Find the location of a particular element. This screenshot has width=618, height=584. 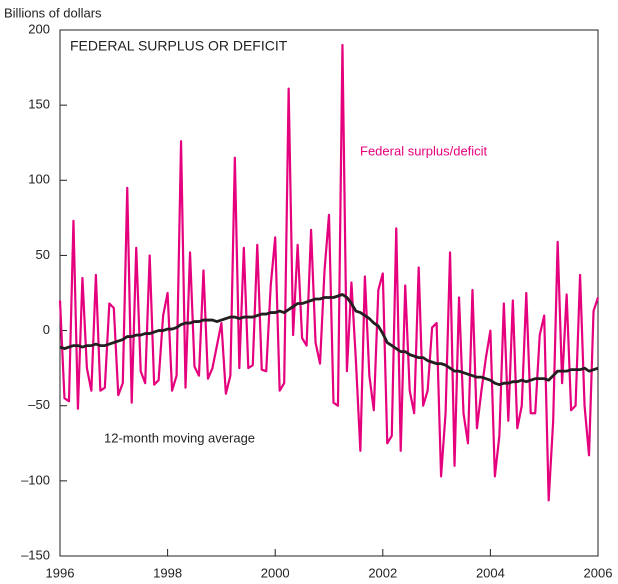

x-tick-label: 2000 is located at coordinates (275, 572).